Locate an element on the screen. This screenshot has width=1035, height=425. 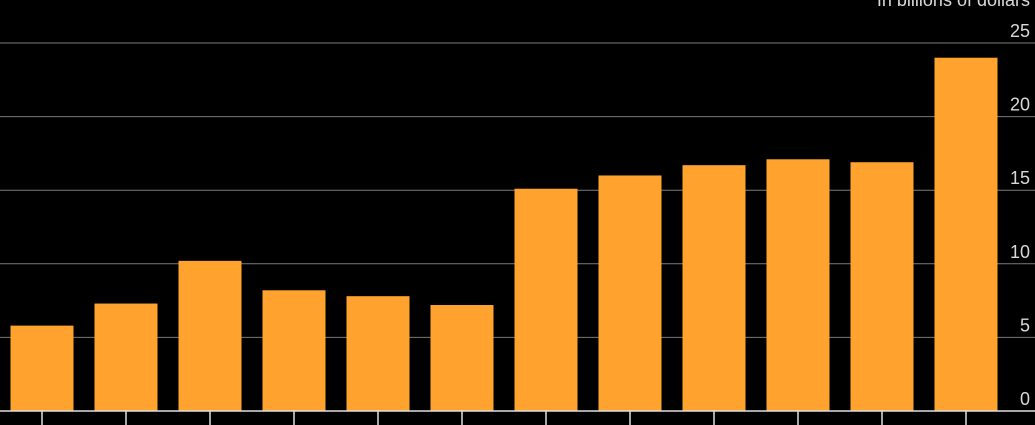
y-tick-label: 0 is located at coordinates (1025, 399).